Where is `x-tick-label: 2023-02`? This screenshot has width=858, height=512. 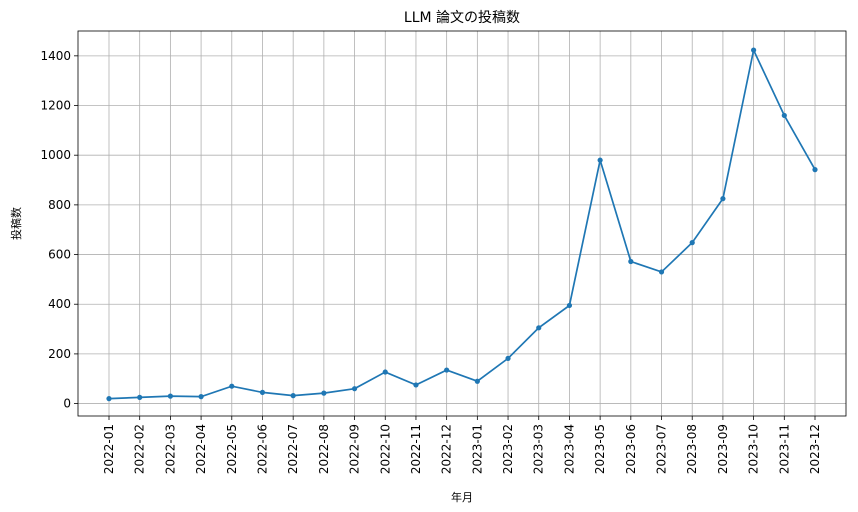
x-tick-label: 2023-02 is located at coordinates (508, 449).